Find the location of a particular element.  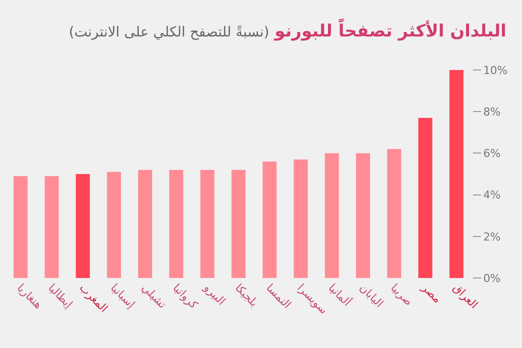

y-tick-label: 4% is located at coordinates (492, 195).